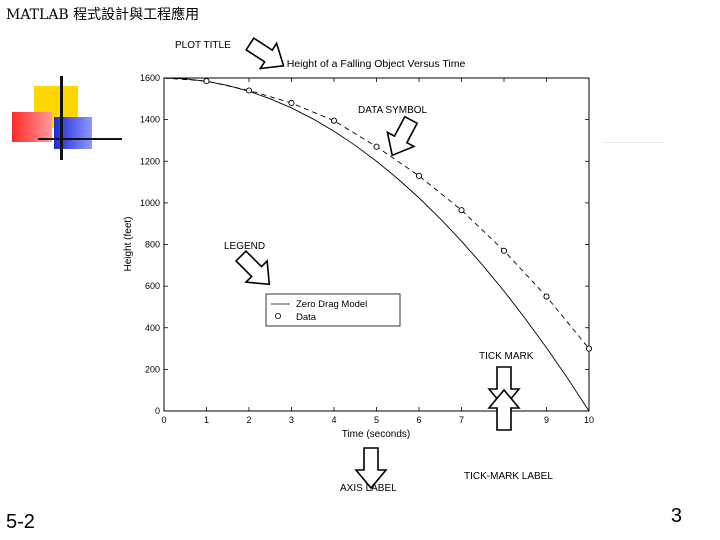 This screenshot has height=540, width=720. Describe the element at coordinates (128, 243) in the screenshot. I see `y-axis-label: Height (feet)` at that location.